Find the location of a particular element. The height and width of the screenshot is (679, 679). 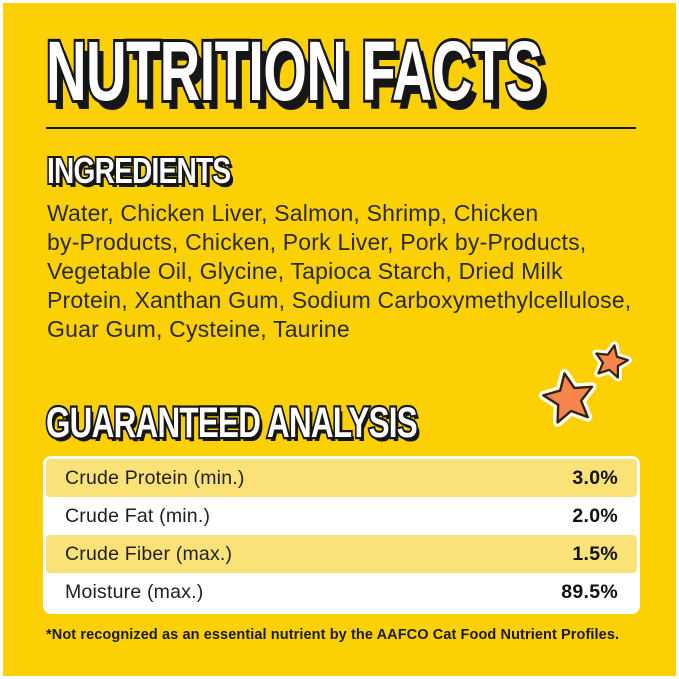

analysis-row-value: 2.0% is located at coordinates (595, 515).